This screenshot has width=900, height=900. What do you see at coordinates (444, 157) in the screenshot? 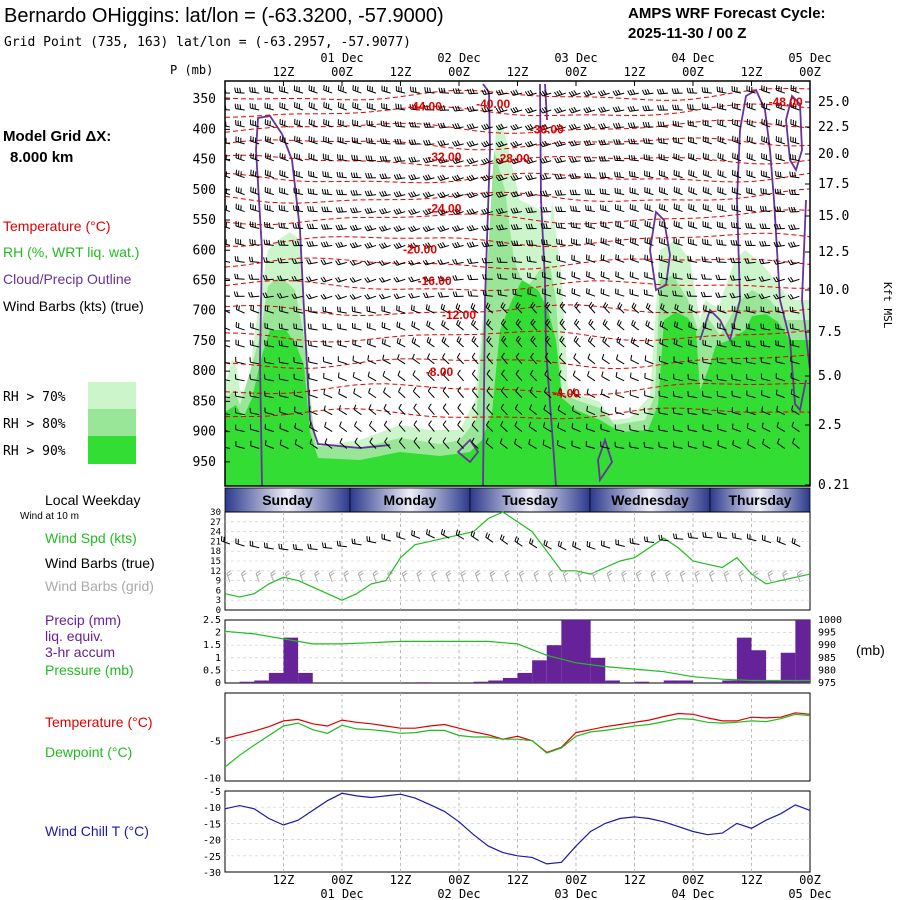
I see `temperature-contour-label: -32.00` at bounding box center [444, 157].